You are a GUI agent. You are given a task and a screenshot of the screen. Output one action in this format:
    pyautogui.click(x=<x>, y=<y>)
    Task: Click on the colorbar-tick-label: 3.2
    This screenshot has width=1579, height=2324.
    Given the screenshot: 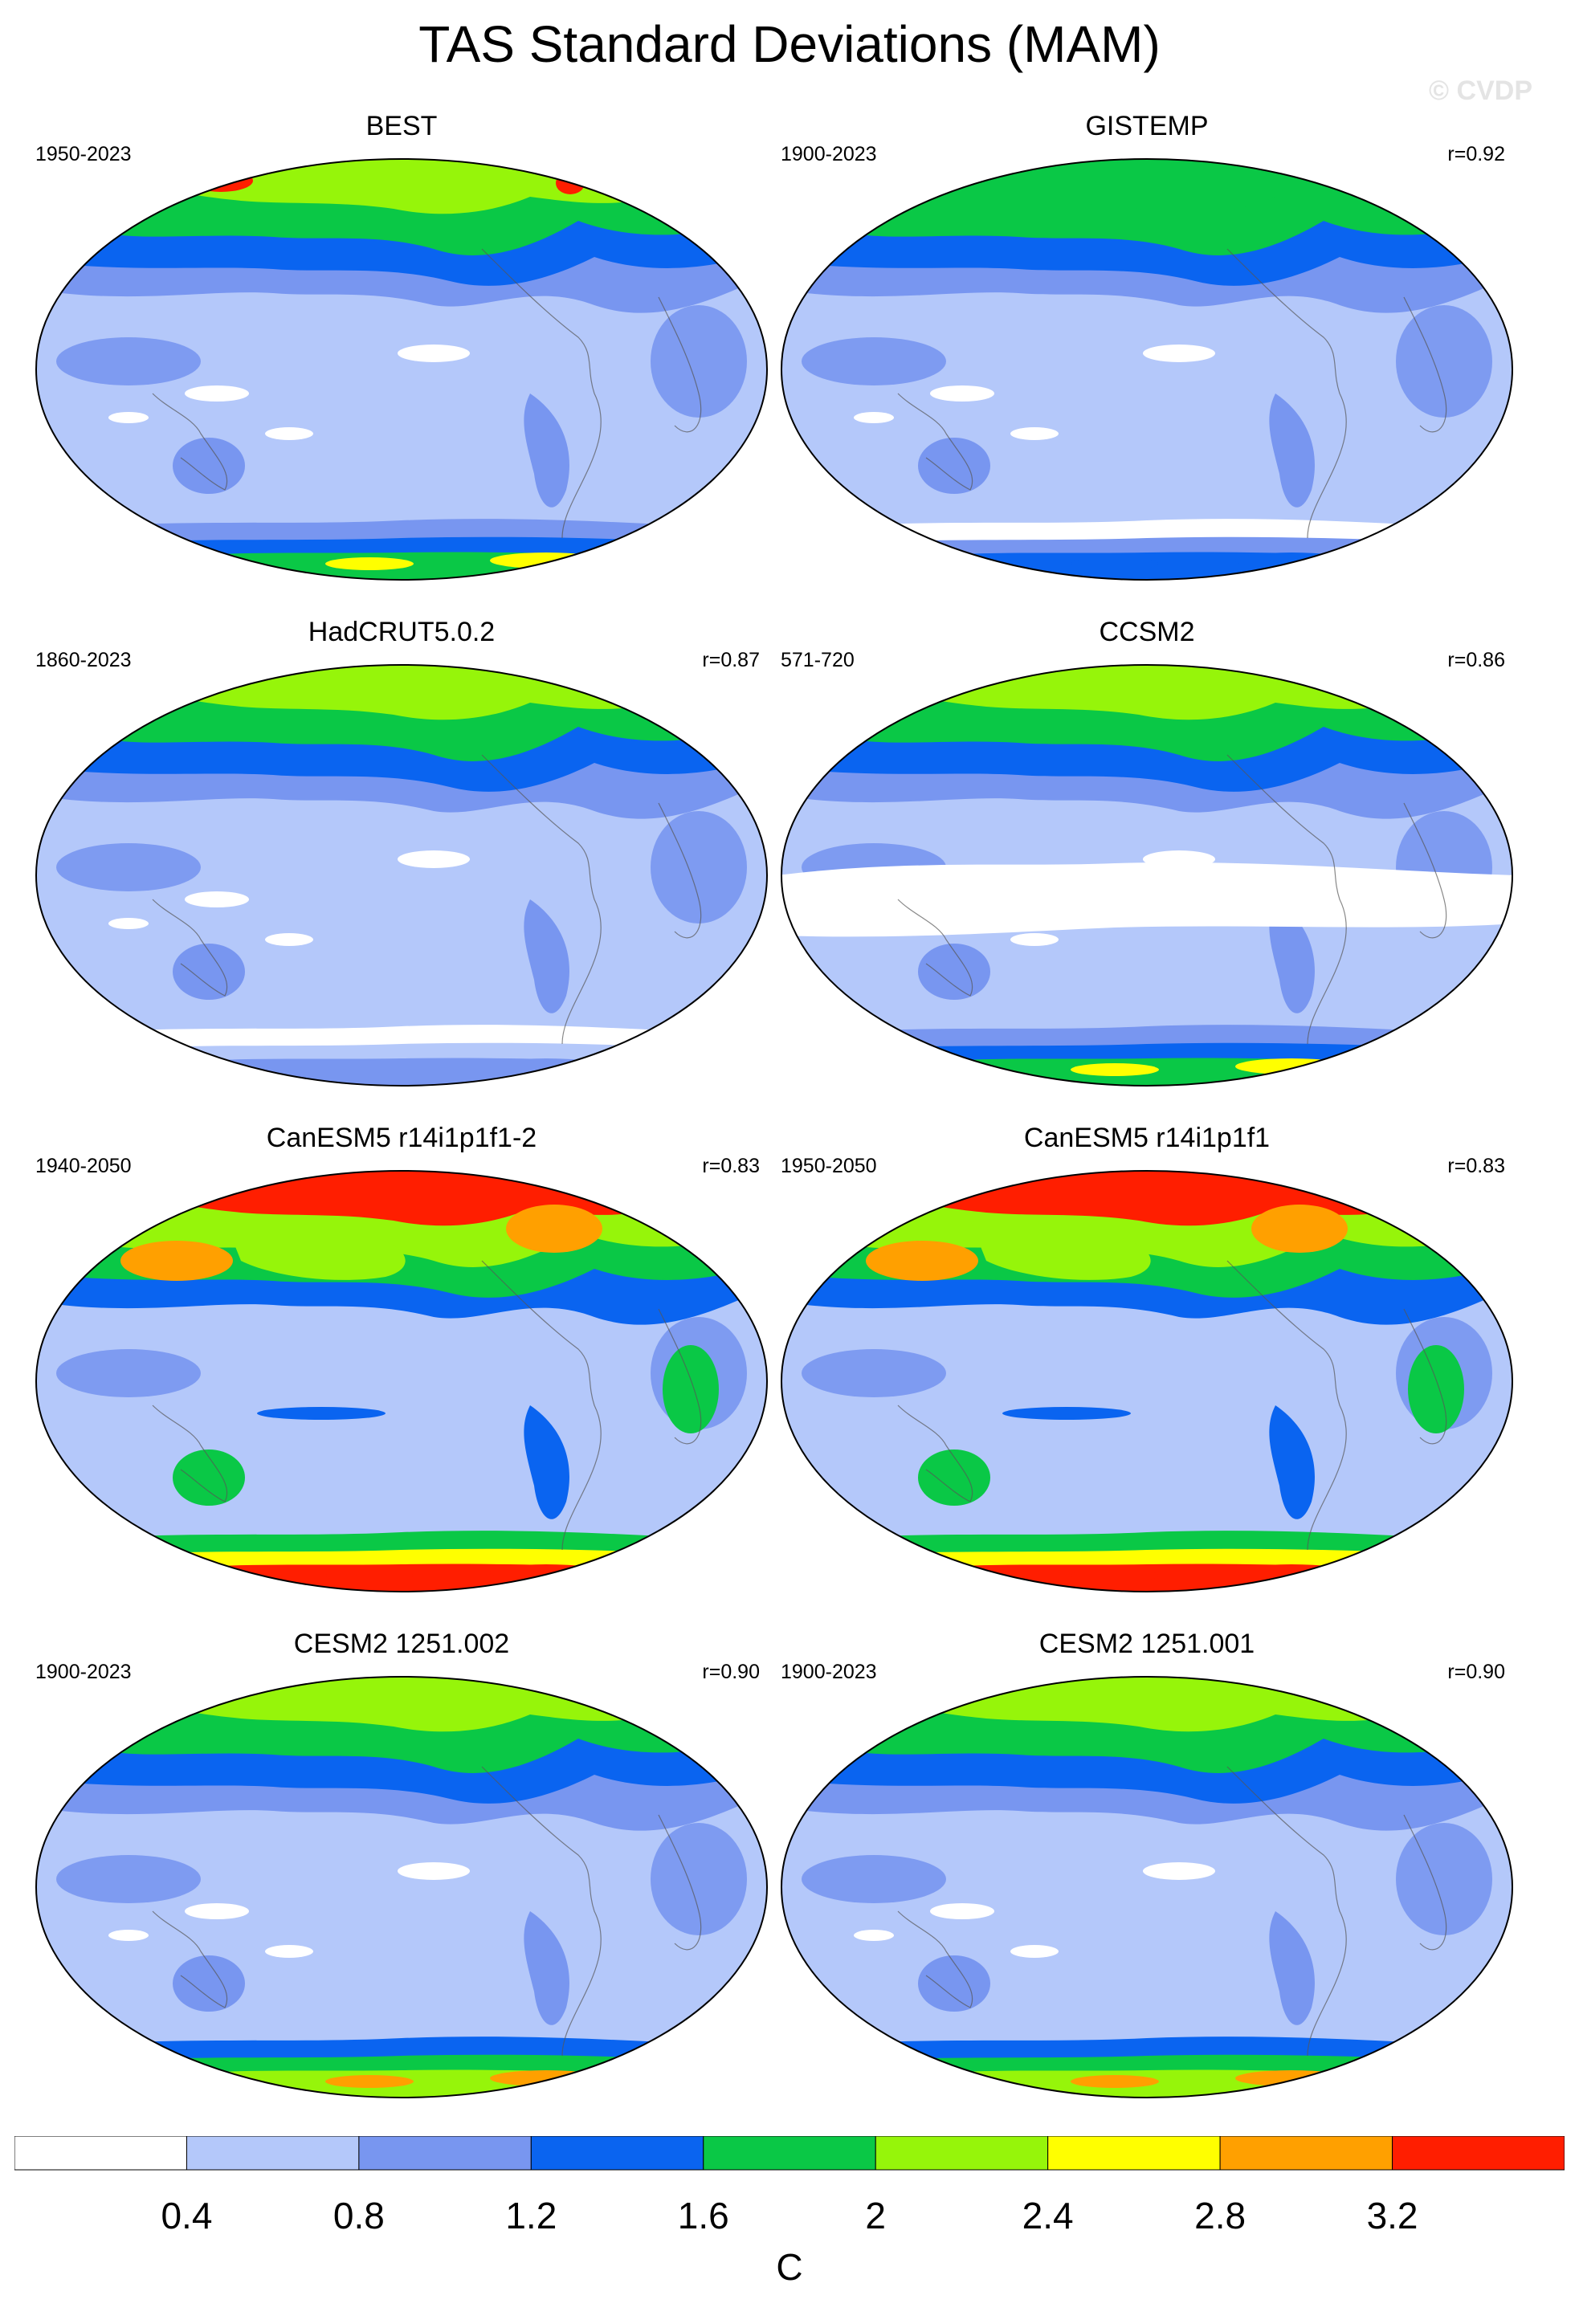 What is the action you would take?
    pyautogui.click(x=1392, y=2216)
    